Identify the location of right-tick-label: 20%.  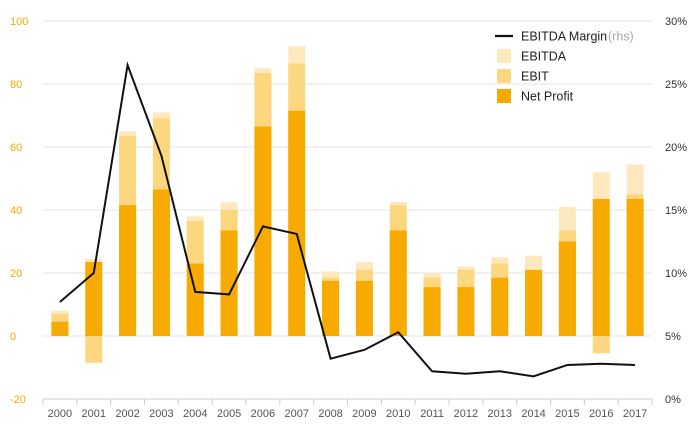
(676, 148).